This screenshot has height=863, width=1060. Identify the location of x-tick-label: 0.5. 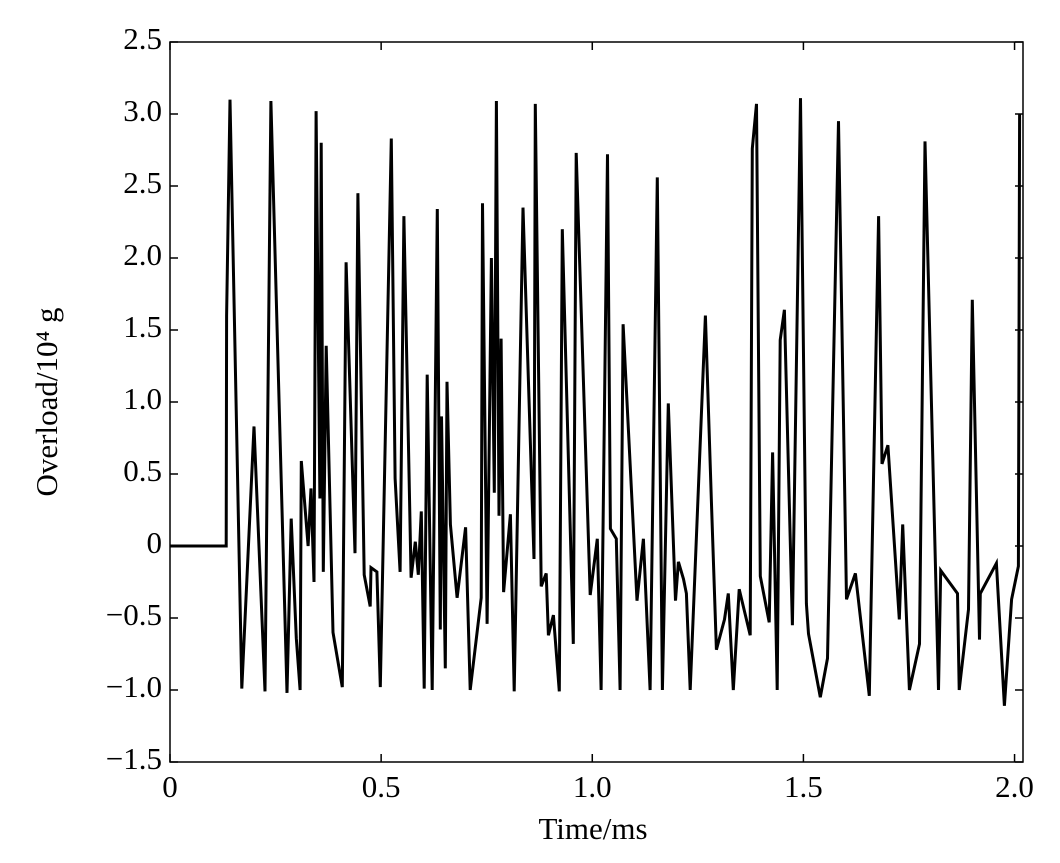
(381, 786).